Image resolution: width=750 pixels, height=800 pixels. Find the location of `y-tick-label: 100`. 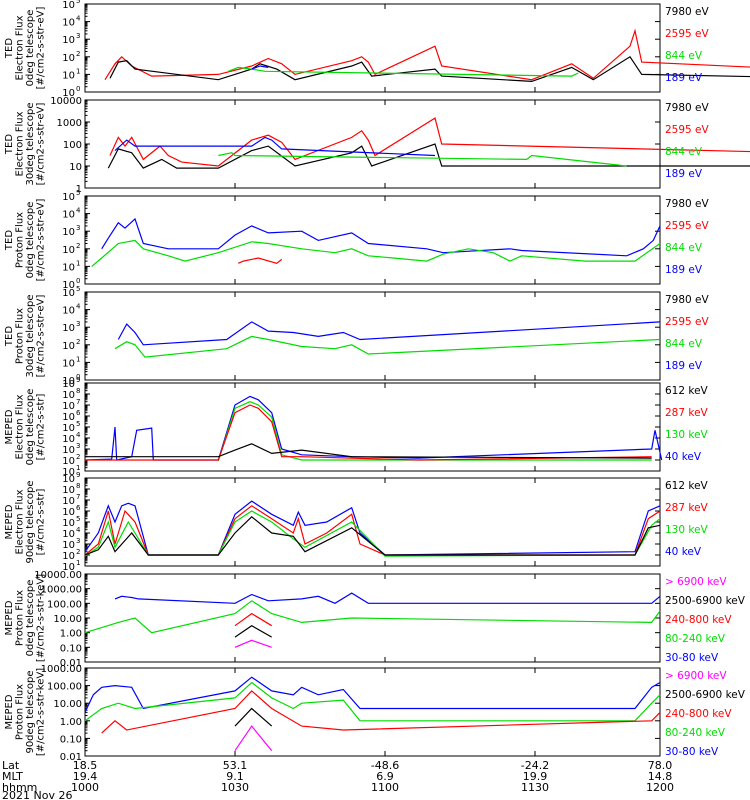

y-tick-label: 100 is located at coordinates (72, 145).